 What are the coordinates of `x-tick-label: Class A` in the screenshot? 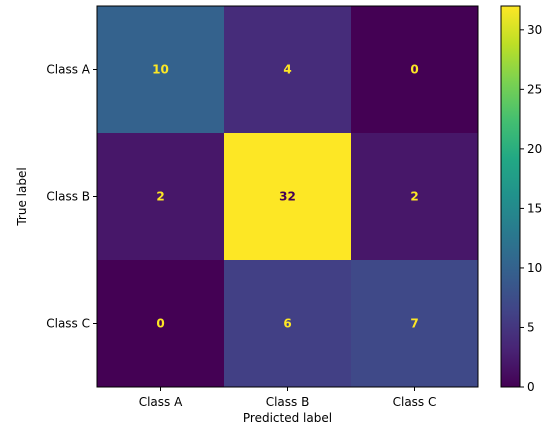 It's located at (161, 402).